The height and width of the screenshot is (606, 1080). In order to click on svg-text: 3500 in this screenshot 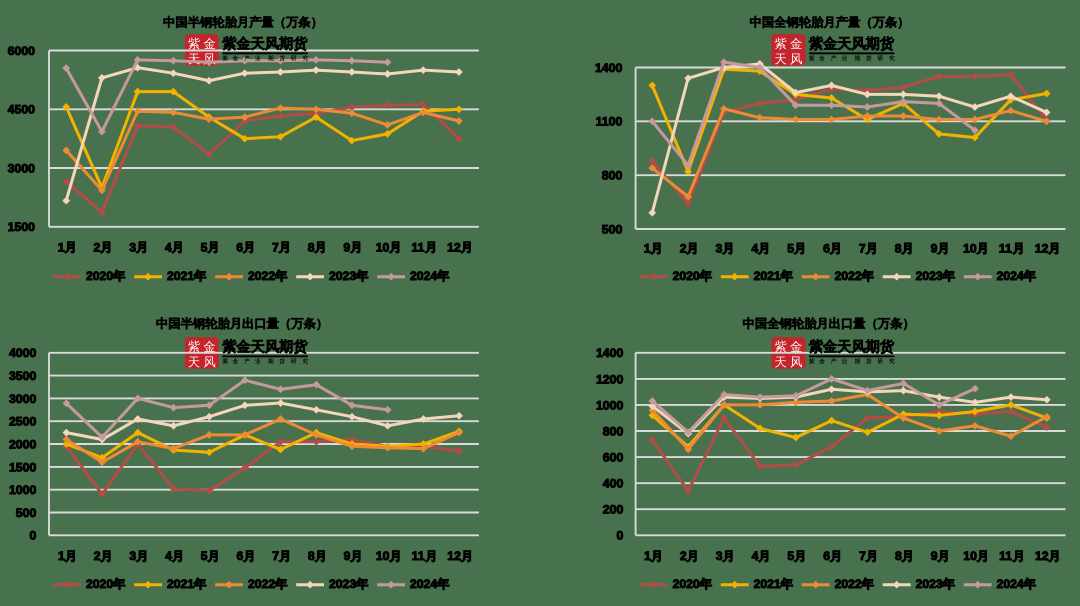, I will do `click(23, 376)`.